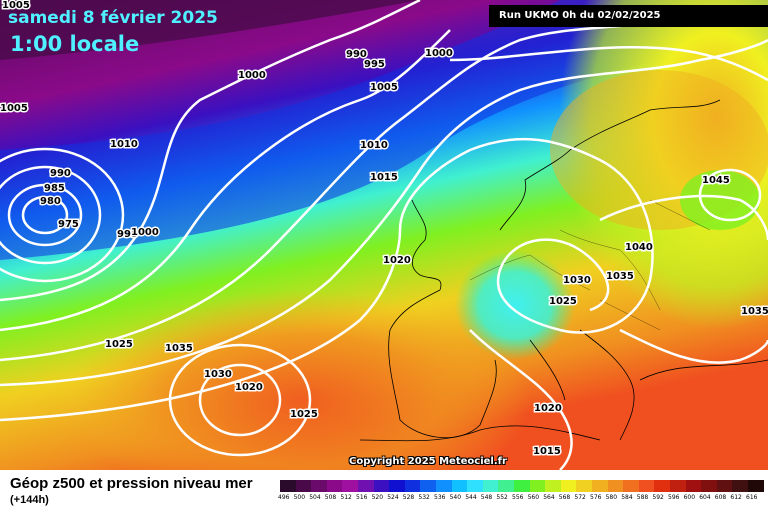 This screenshot has height=512, width=768. Describe the element at coordinates (720, 497) in the screenshot. I see `legend-value: 608` at that location.